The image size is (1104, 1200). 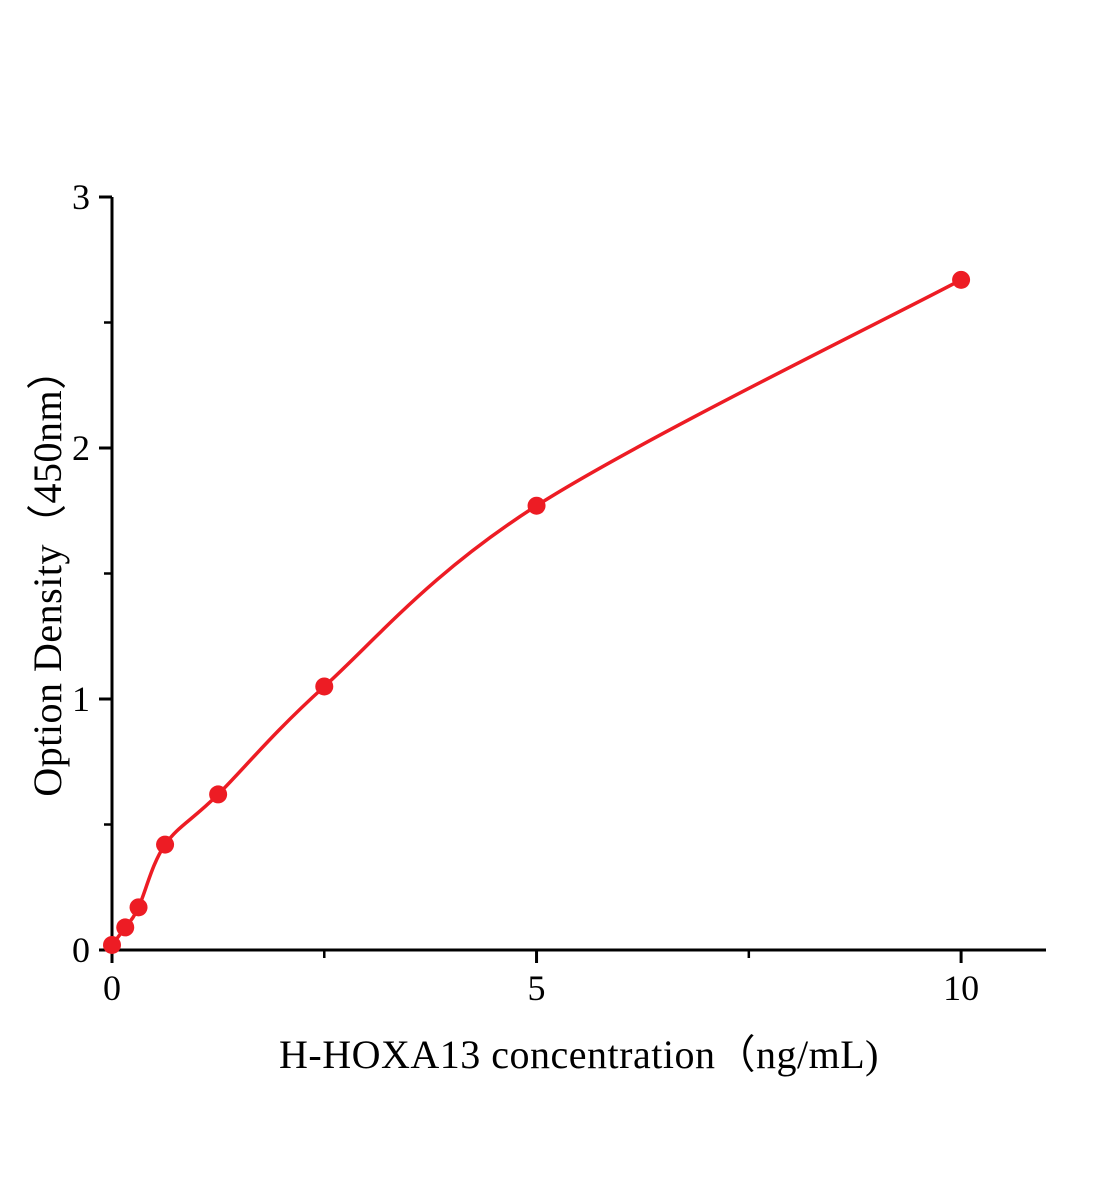 I want to click on x-tick-label: 0, so click(x=112, y=988).